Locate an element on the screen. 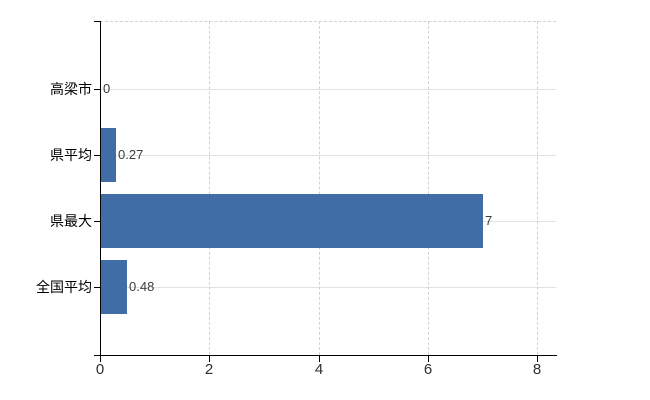 The height and width of the screenshot is (400, 650). x-tick-label: 6 is located at coordinates (428, 369).